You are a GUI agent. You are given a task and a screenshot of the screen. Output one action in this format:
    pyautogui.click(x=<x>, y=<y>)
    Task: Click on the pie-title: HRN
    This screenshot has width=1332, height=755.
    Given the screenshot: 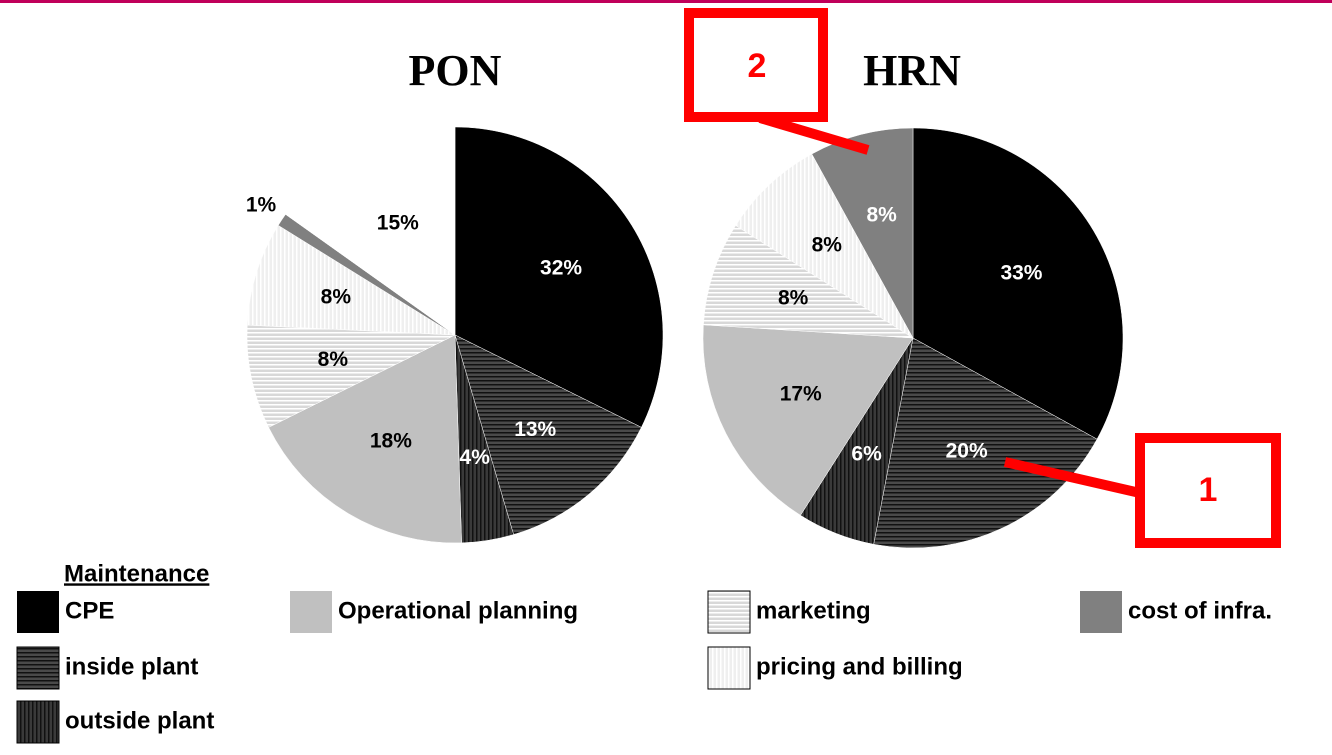 What is the action you would take?
    pyautogui.click(x=912, y=70)
    